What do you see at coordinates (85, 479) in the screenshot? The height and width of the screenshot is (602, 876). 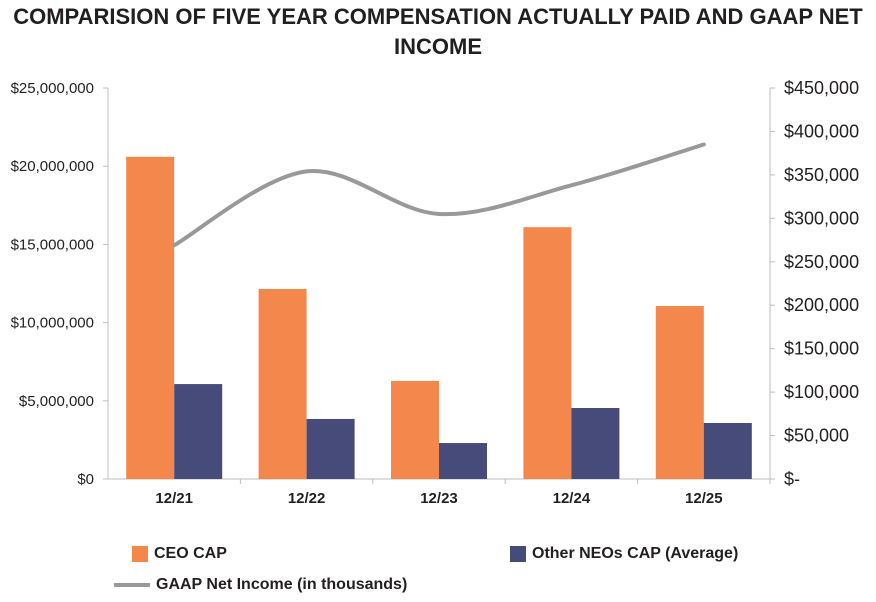 I see `left-tick-label: $0` at bounding box center [85, 479].